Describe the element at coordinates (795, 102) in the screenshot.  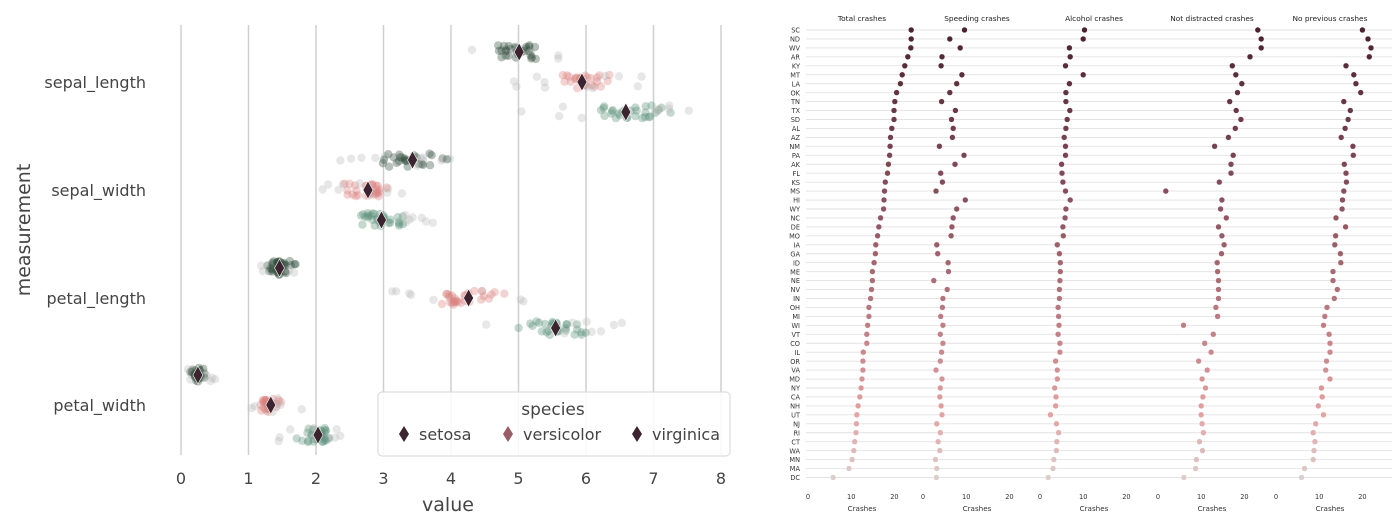
I see `state-label: TN` at that location.